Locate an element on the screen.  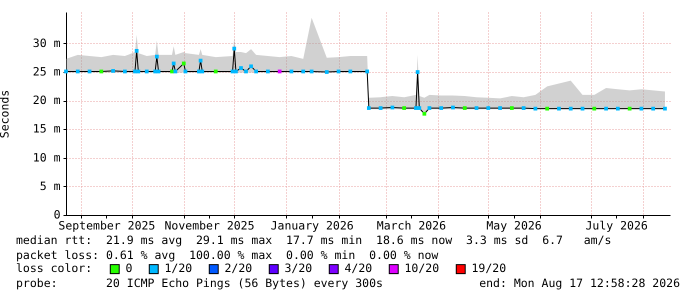
y-tick-label: 25 m is located at coordinates (46, 71).